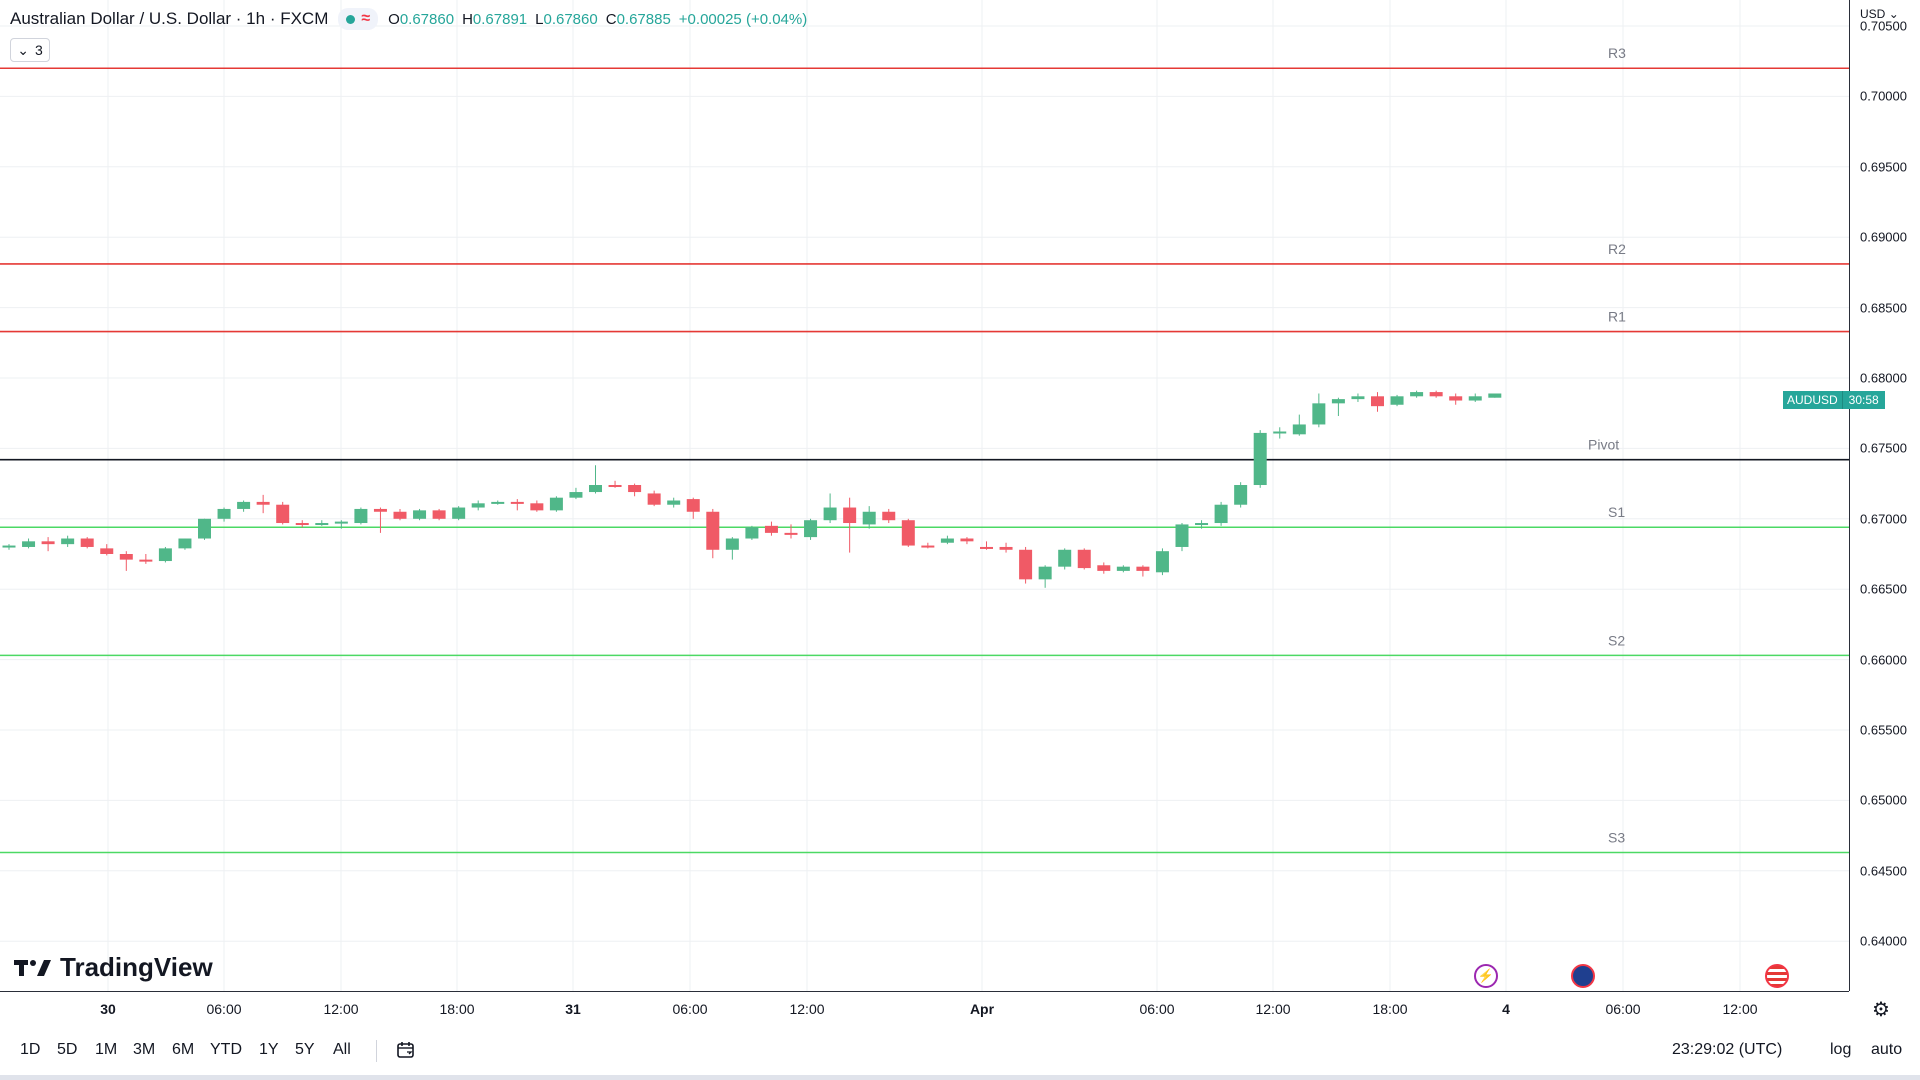 Image resolution: width=1920 pixels, height=1080 pixels. What do you see at coordinates (1887, 1049) in the screenshot?
I see `auto-scale-toggle: auto` at bounding box center [1887, 1049].